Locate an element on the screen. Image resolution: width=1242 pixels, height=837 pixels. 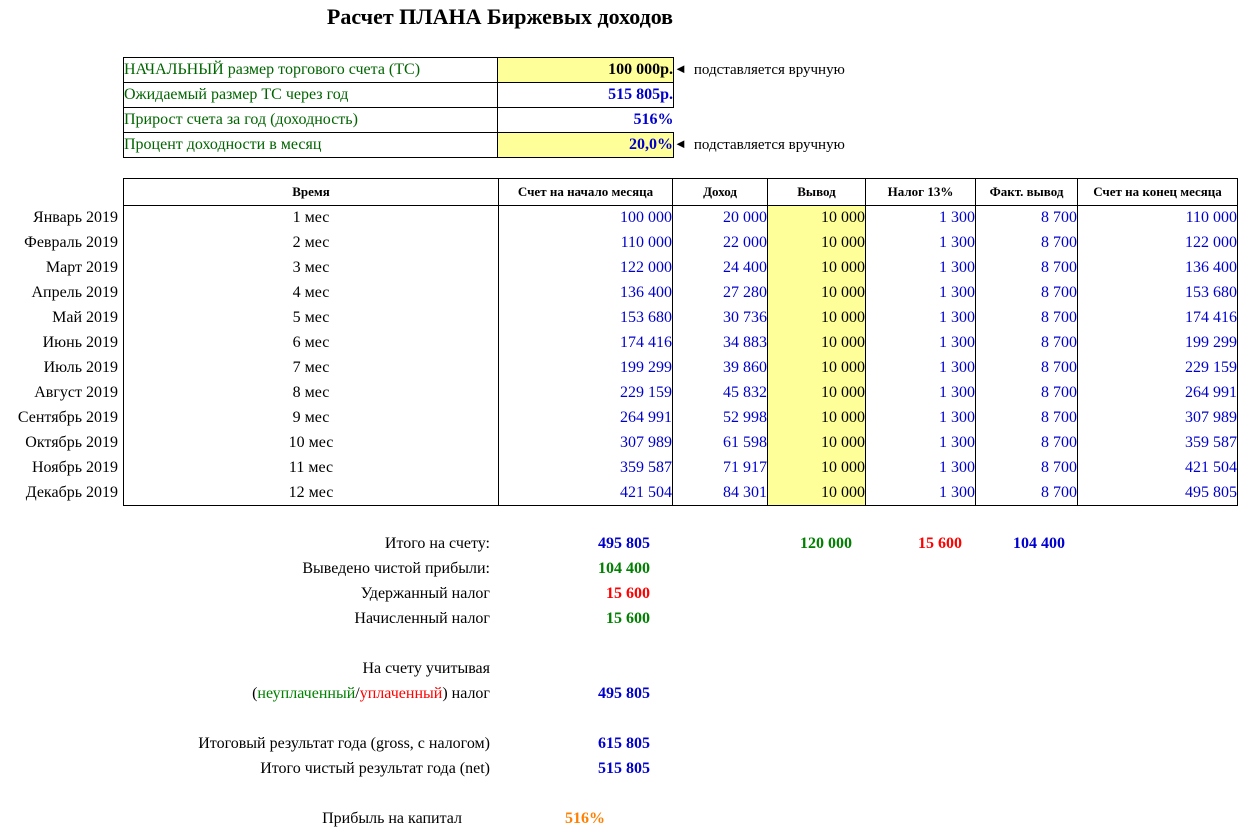
cell-time: 6 мес is located at coordinates (311, 343).